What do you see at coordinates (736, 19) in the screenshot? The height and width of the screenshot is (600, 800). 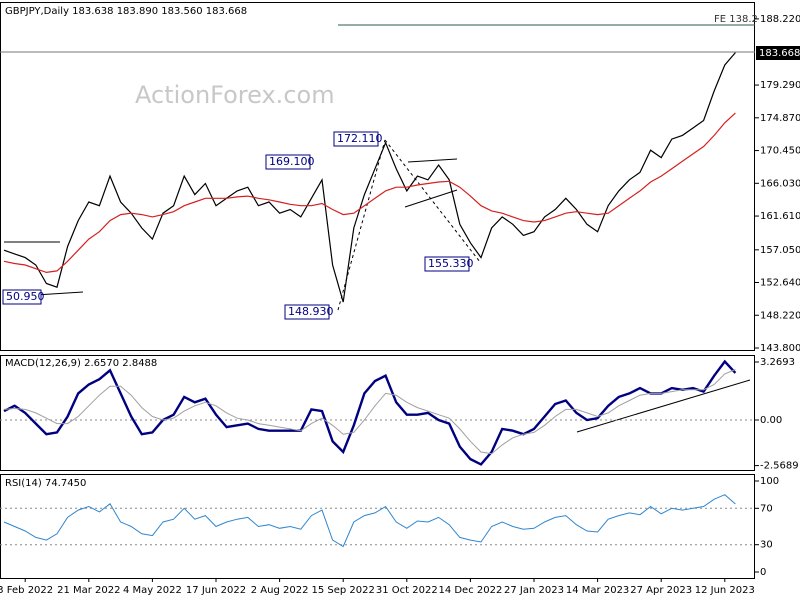 I see `fe-label: FE 138.2` at bounding box center [736, 19].